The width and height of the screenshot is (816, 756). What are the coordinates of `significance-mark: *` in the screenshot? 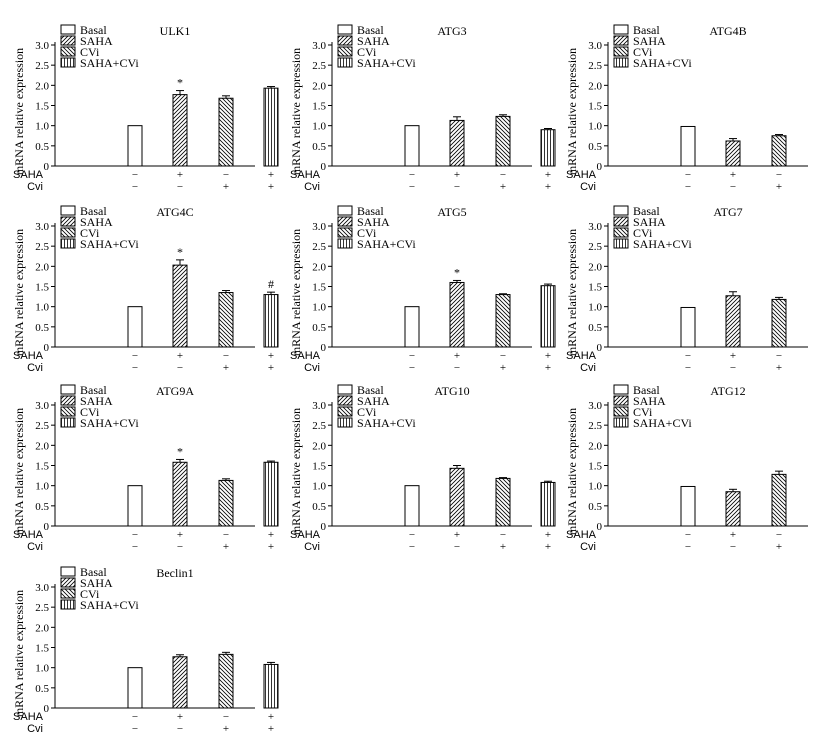 It's located at (180, 252).